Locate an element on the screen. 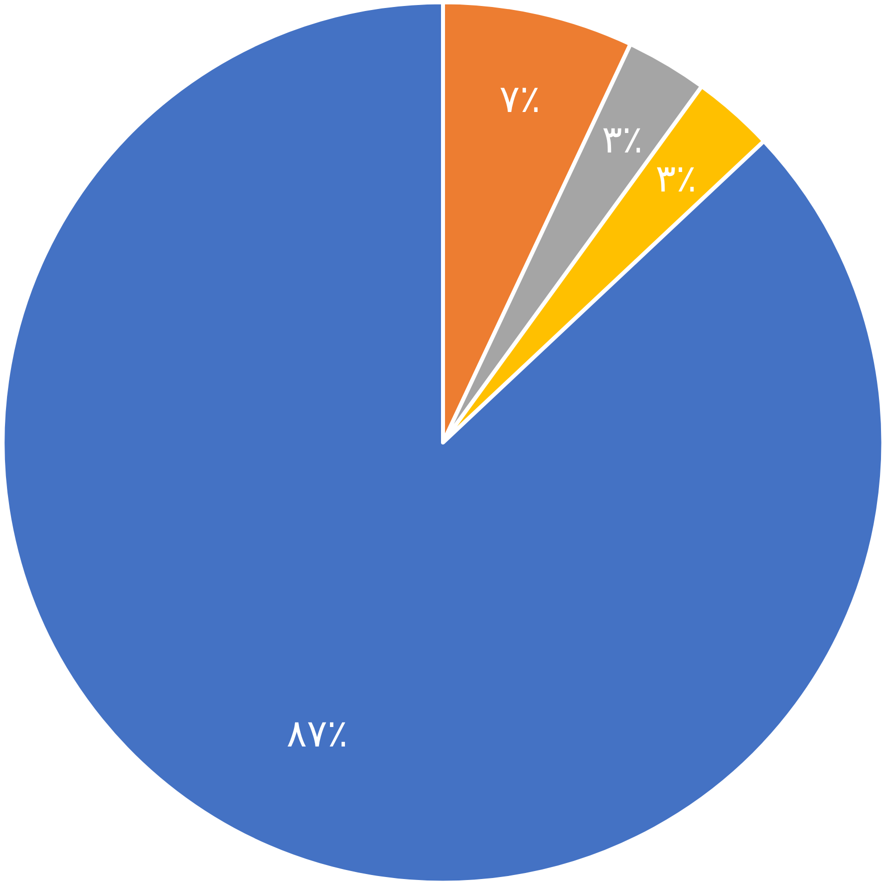  data-label: ۷٪ is located at coordinates (519, 98).